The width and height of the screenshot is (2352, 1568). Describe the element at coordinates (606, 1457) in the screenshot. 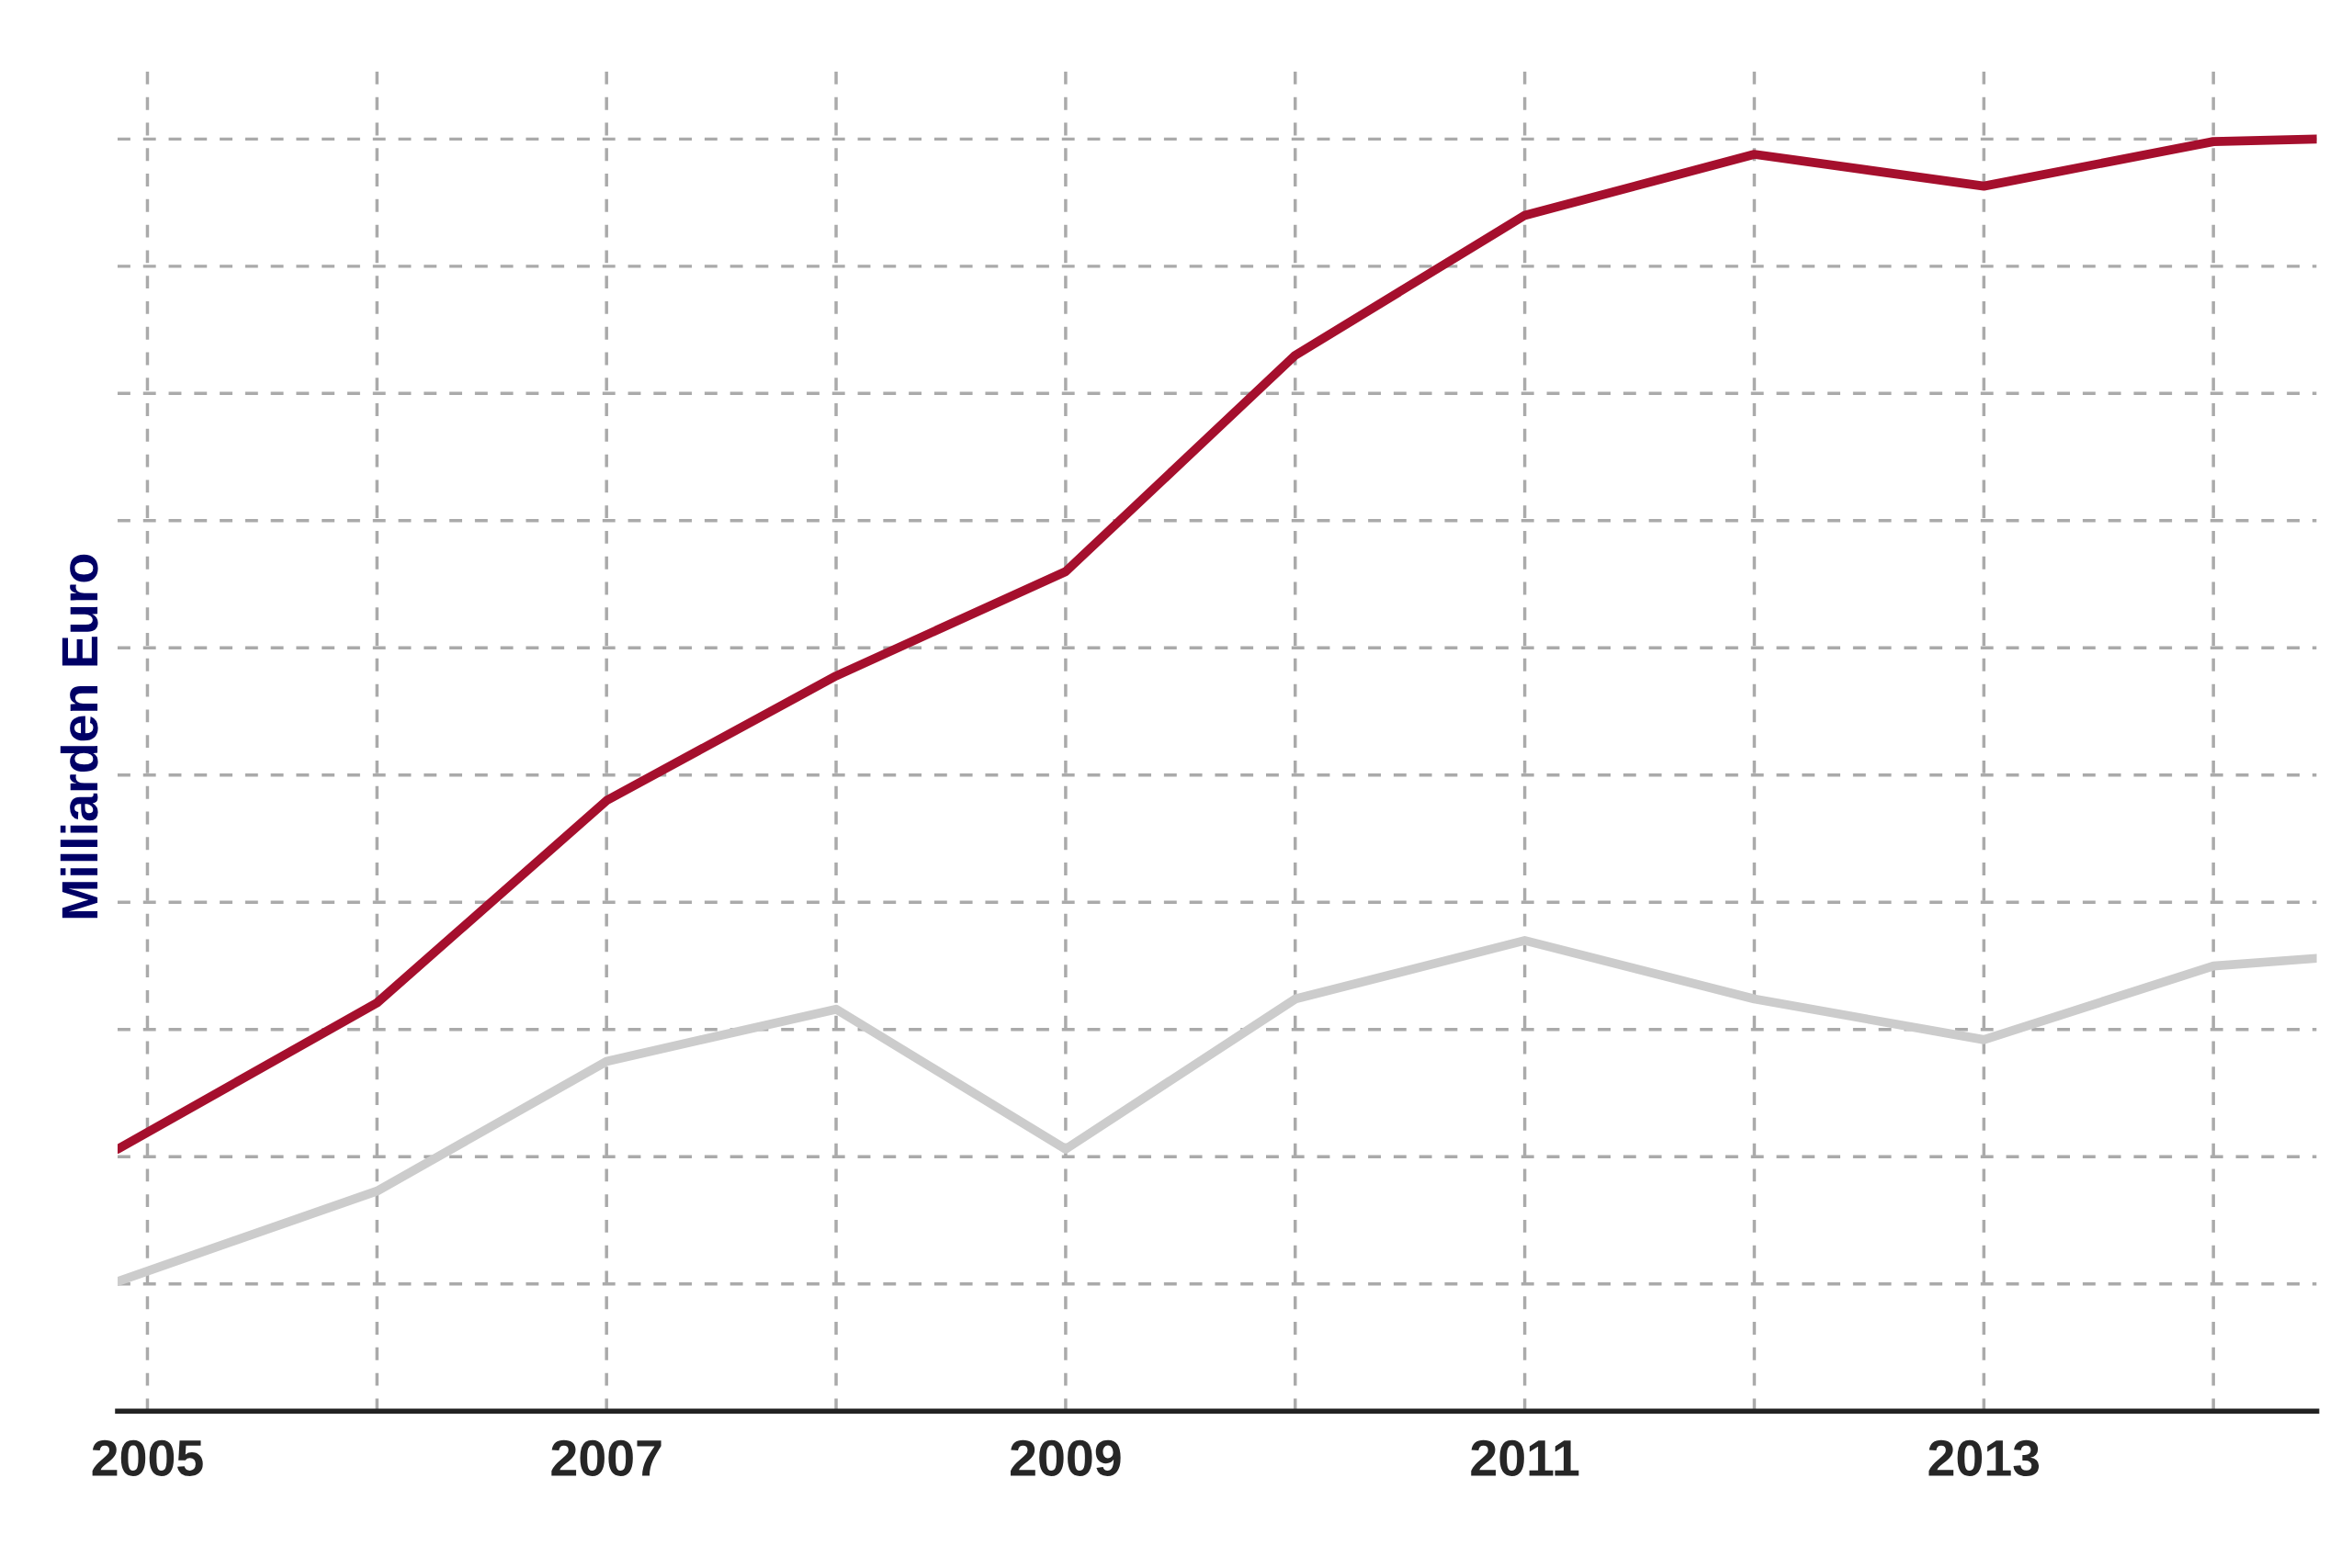

I see `x-tick-label: 2007` at that location.